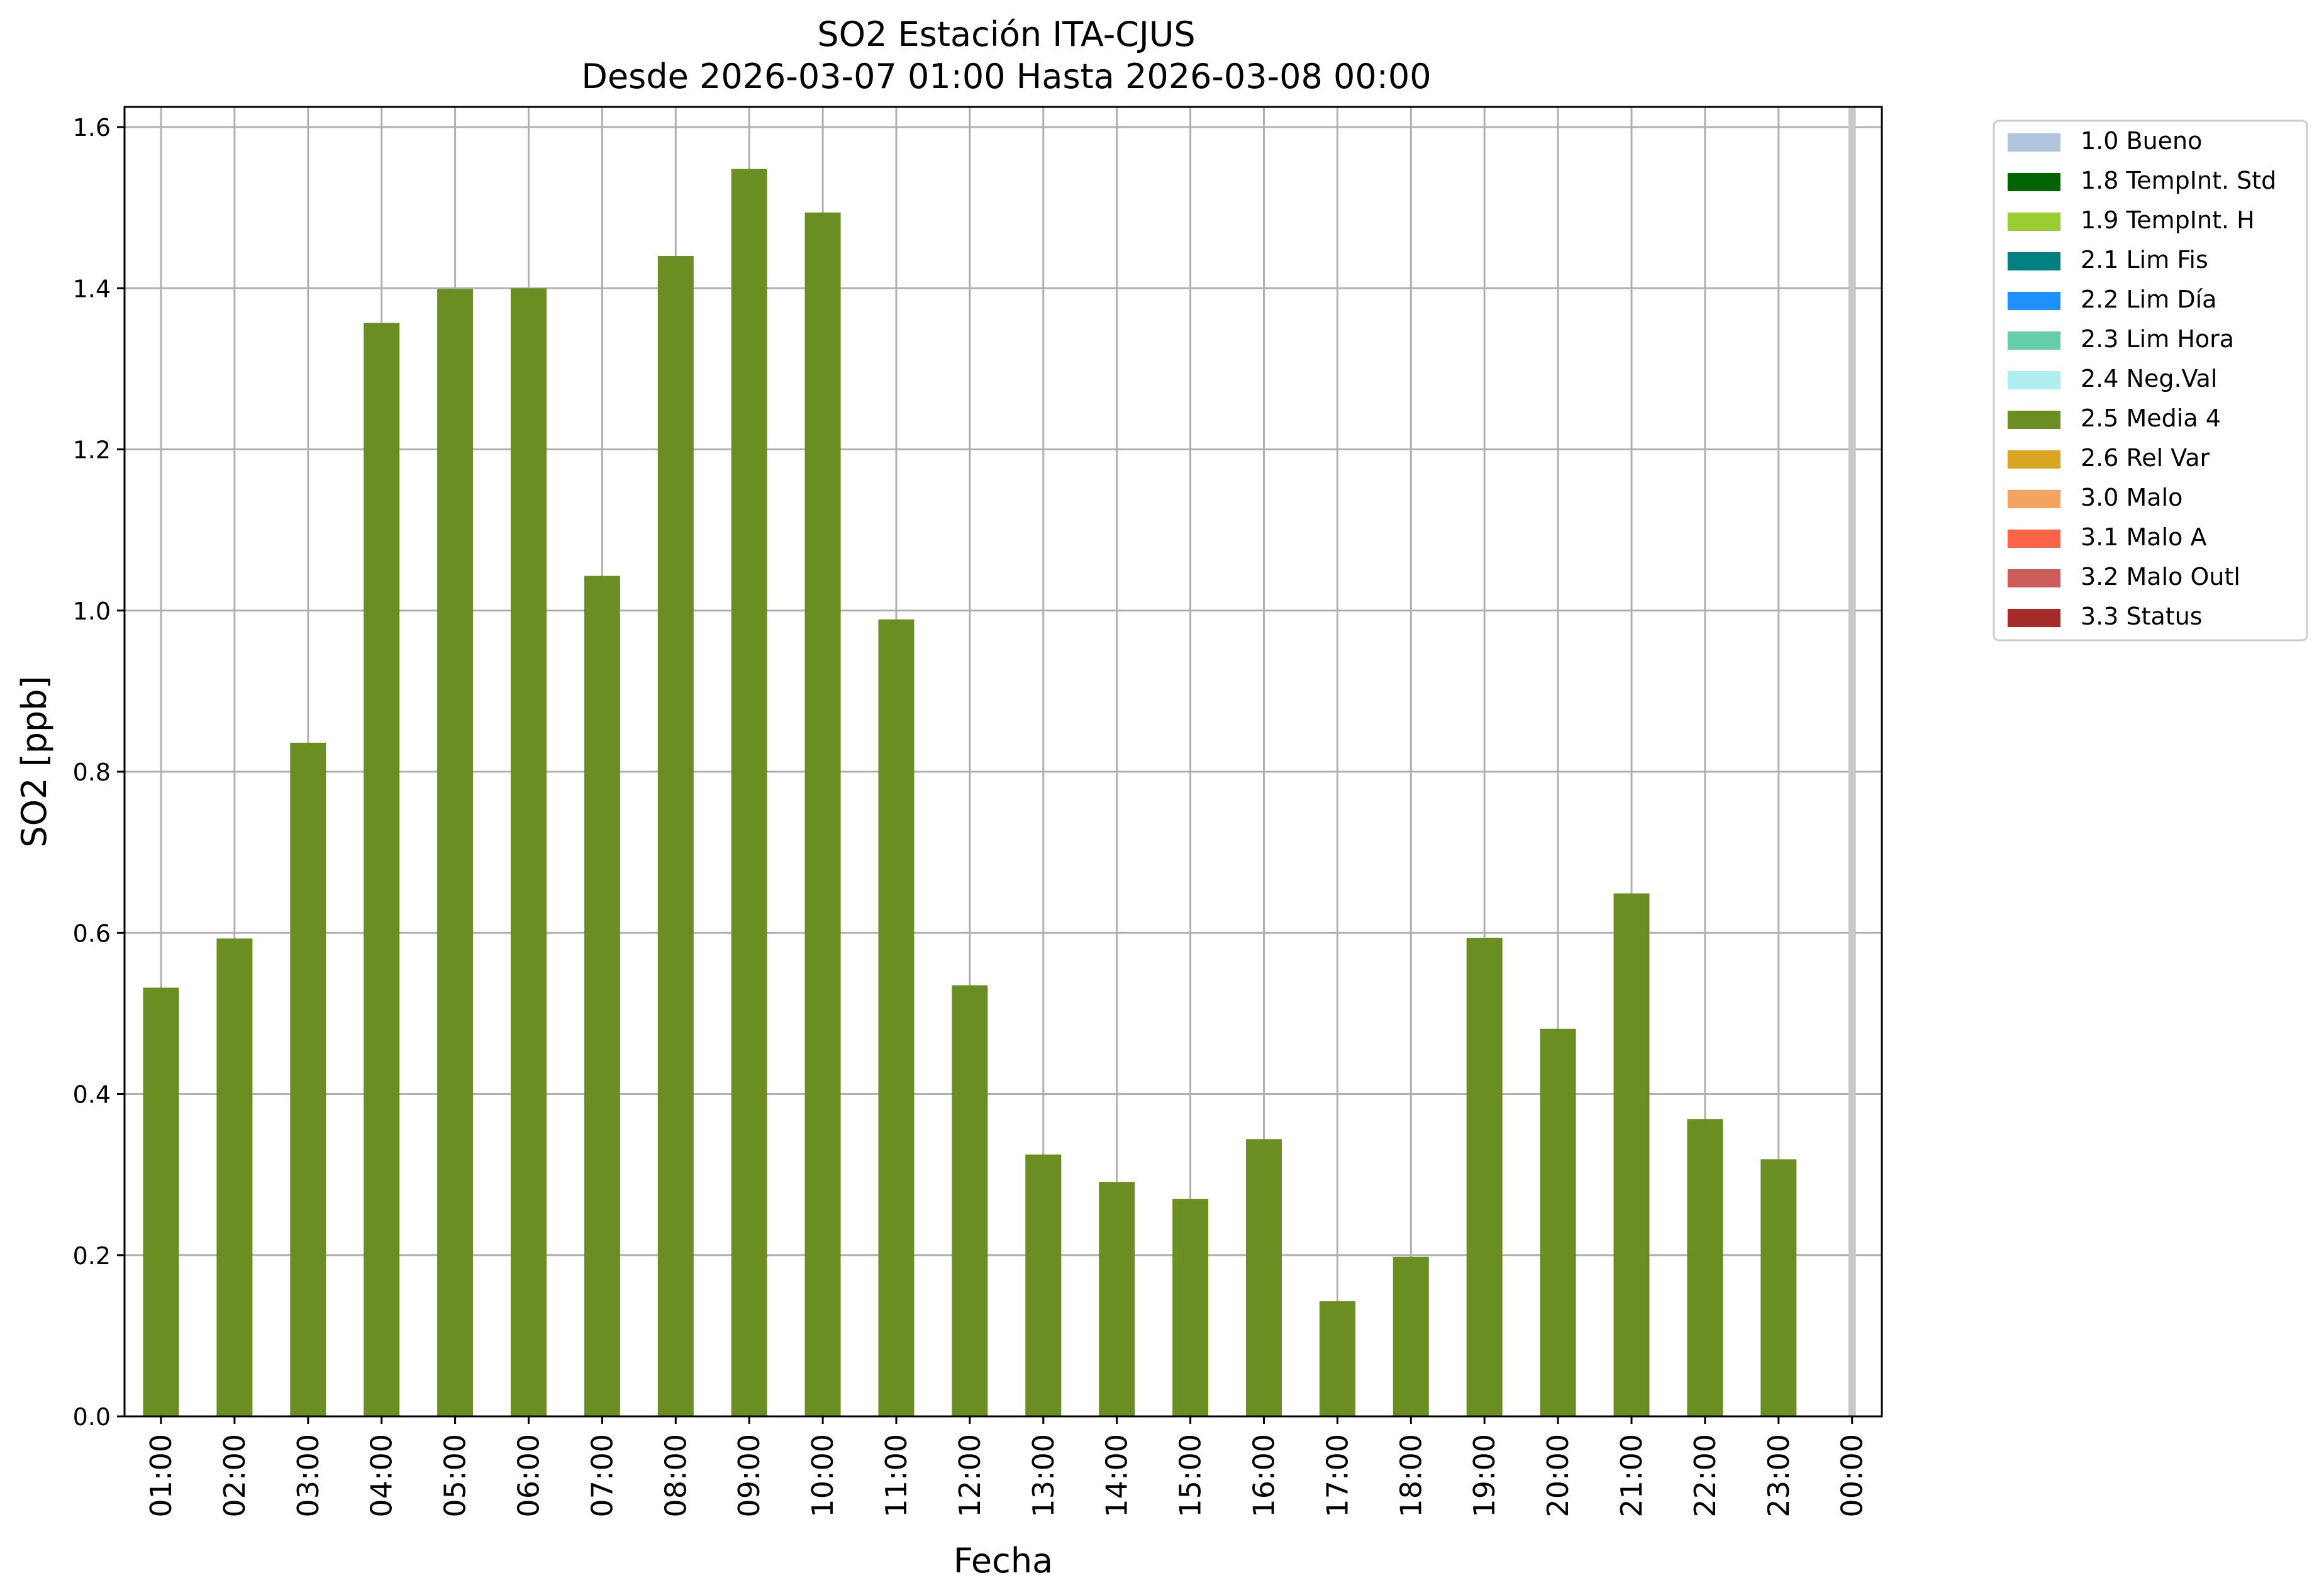 The width and height of the screenshot is (2324, 1595). Describe the element at coordinates (1191, 1476) in the screenshot. I see `x-tick-label: 15:00` at that location.